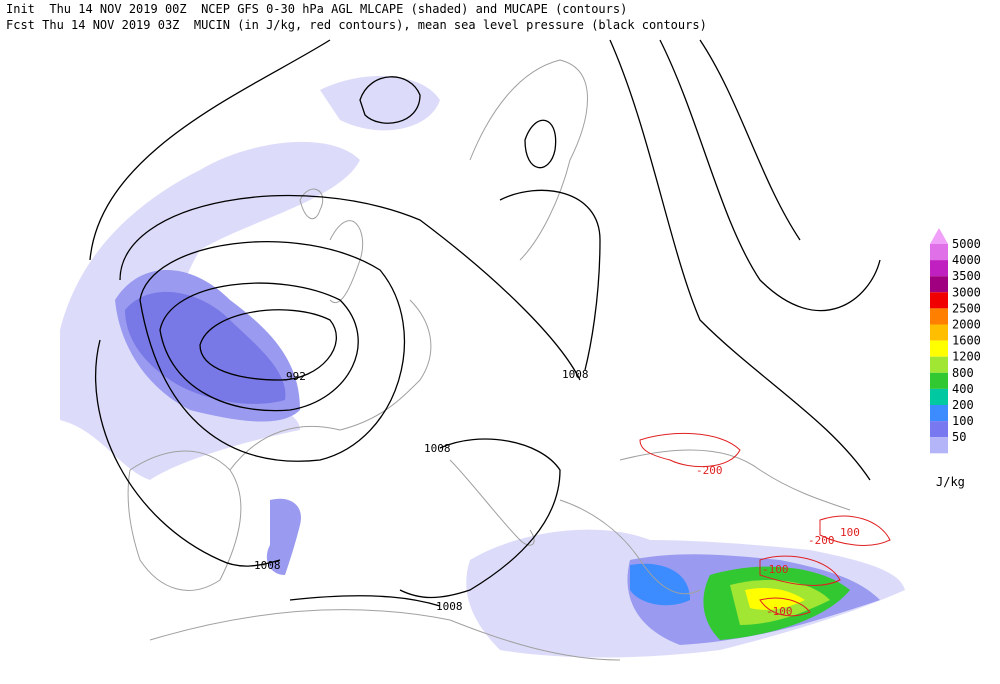  Describe the element at coordinates (850, 532) in the screenshot. I see `contour-label: 100` at that location.